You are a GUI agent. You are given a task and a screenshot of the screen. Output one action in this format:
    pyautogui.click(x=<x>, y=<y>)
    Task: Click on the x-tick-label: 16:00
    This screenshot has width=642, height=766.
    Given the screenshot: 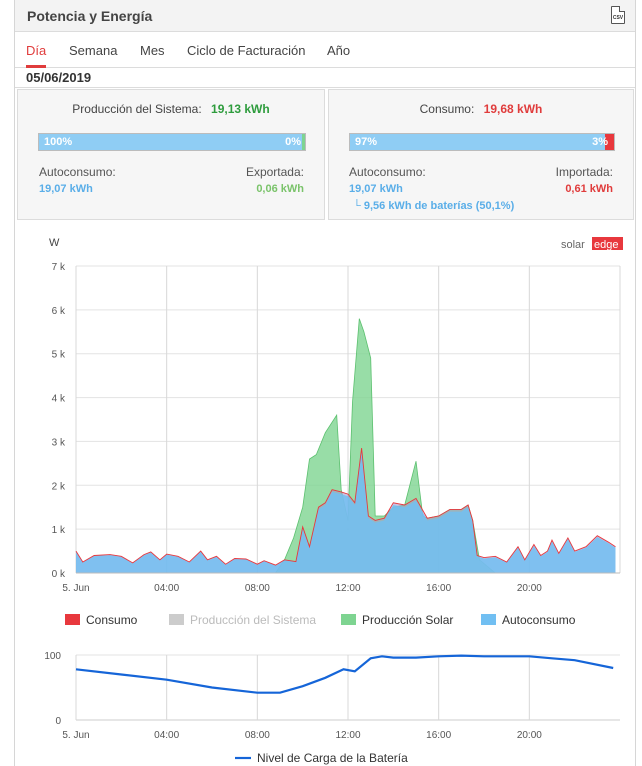 What is the action you would take?
    pyautogui.click(x=438, y=588)
    